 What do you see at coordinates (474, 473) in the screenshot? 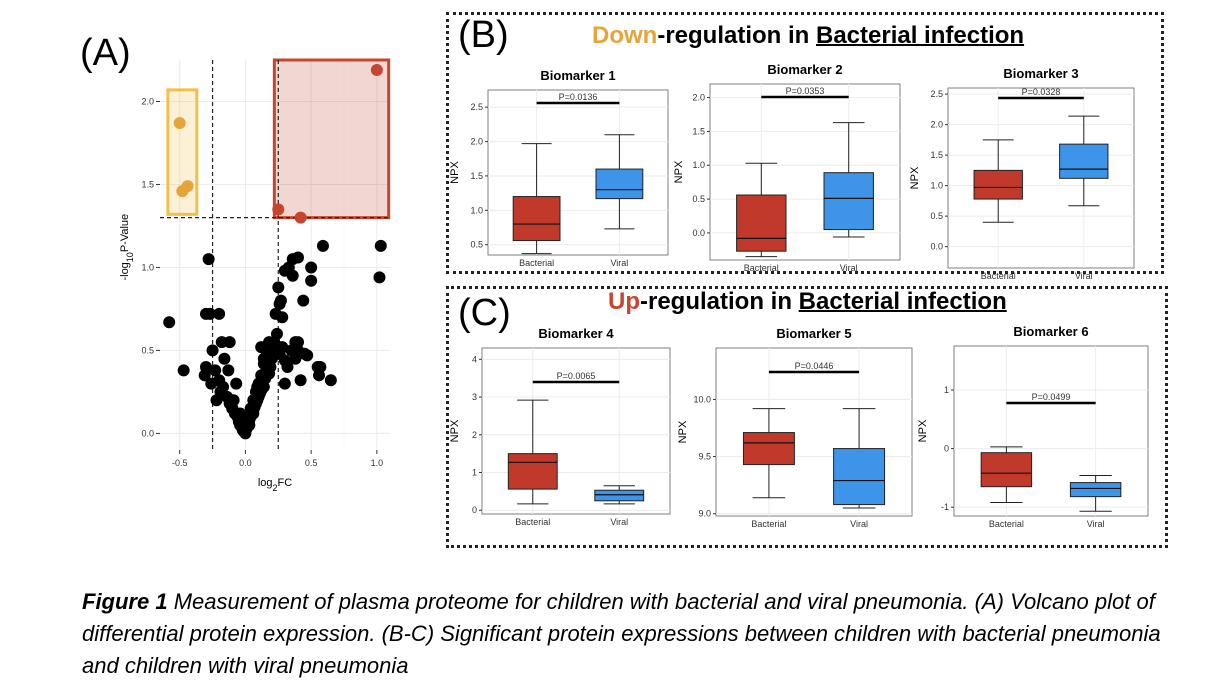
I see `y-tick-label: 1` at bounding box center [474, 473].